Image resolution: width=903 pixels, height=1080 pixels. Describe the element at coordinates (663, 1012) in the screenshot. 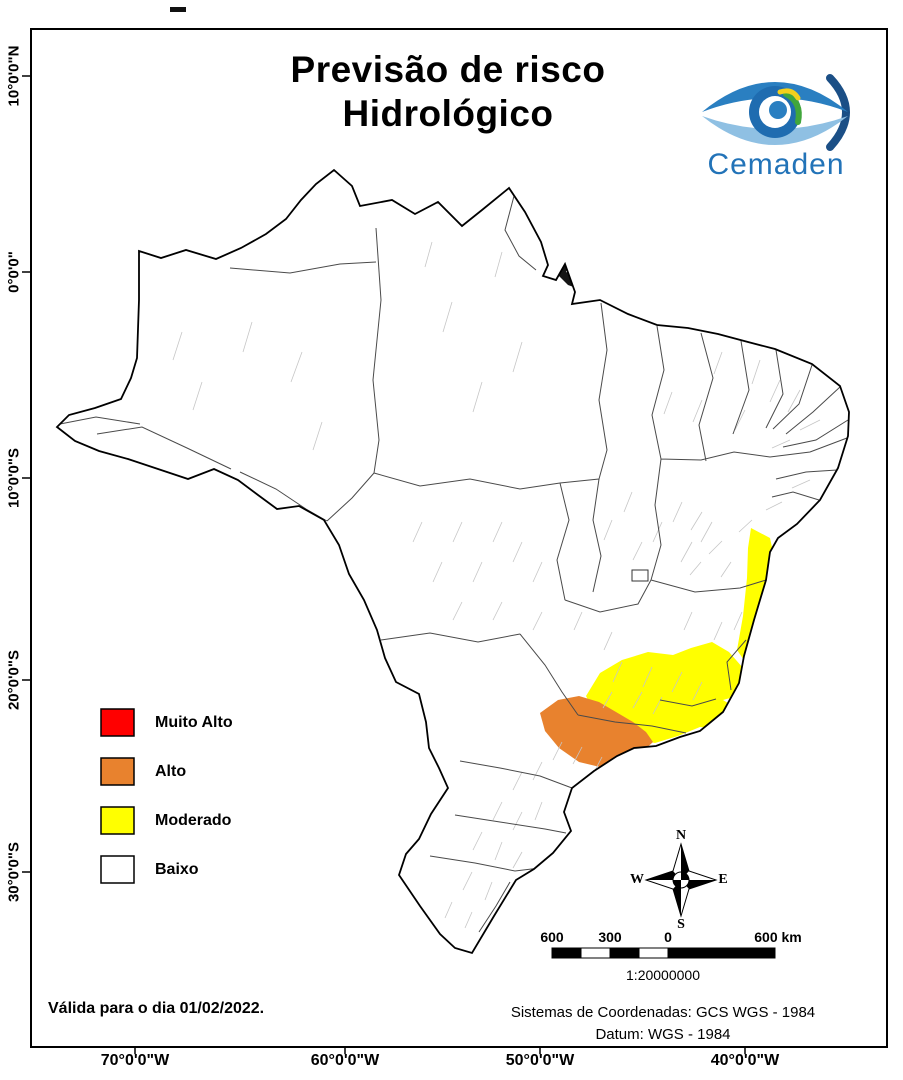

I see `coordinate-system-line1: Sistemas de Coordenadas: GCS WGS - 1984` at that location.